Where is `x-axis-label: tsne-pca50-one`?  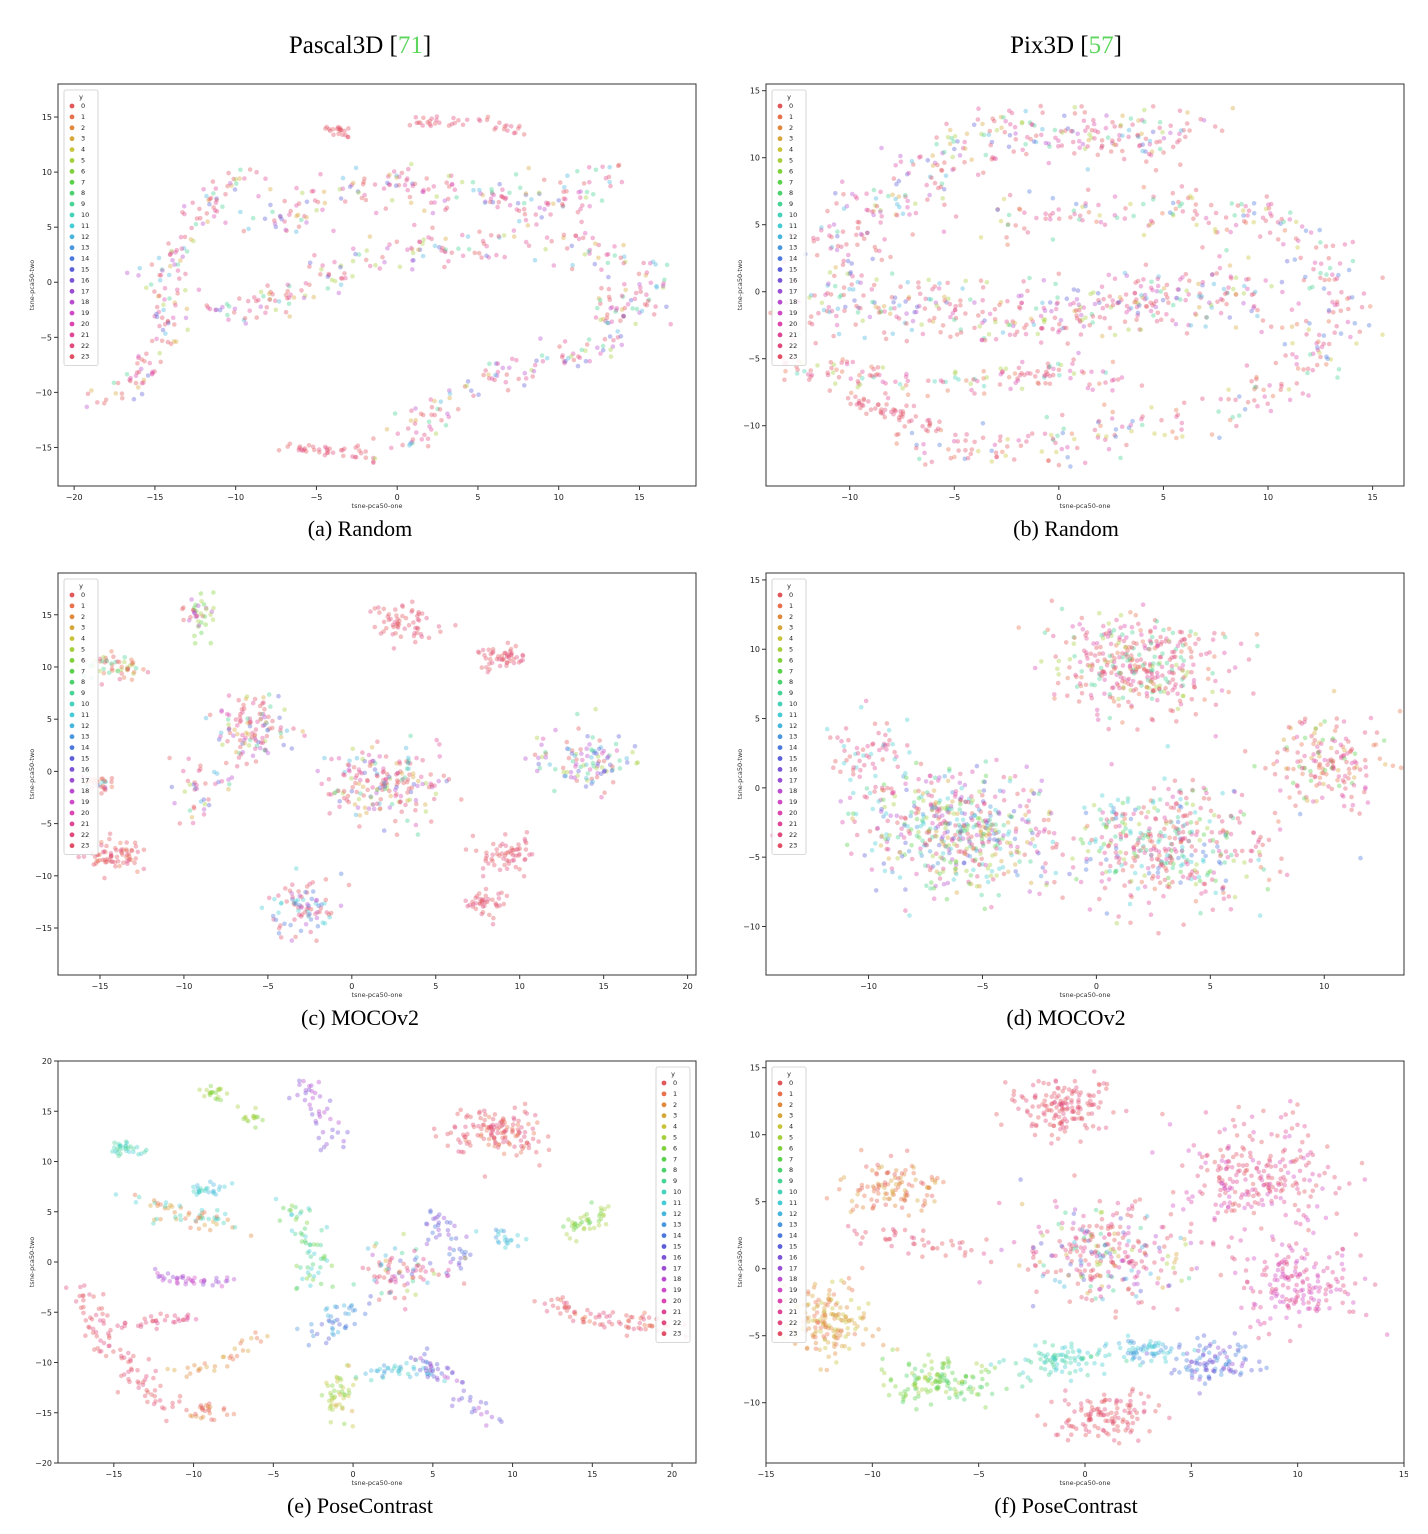
x-axis-label: tsne-pca50-one is located at coordinates (377, 506).